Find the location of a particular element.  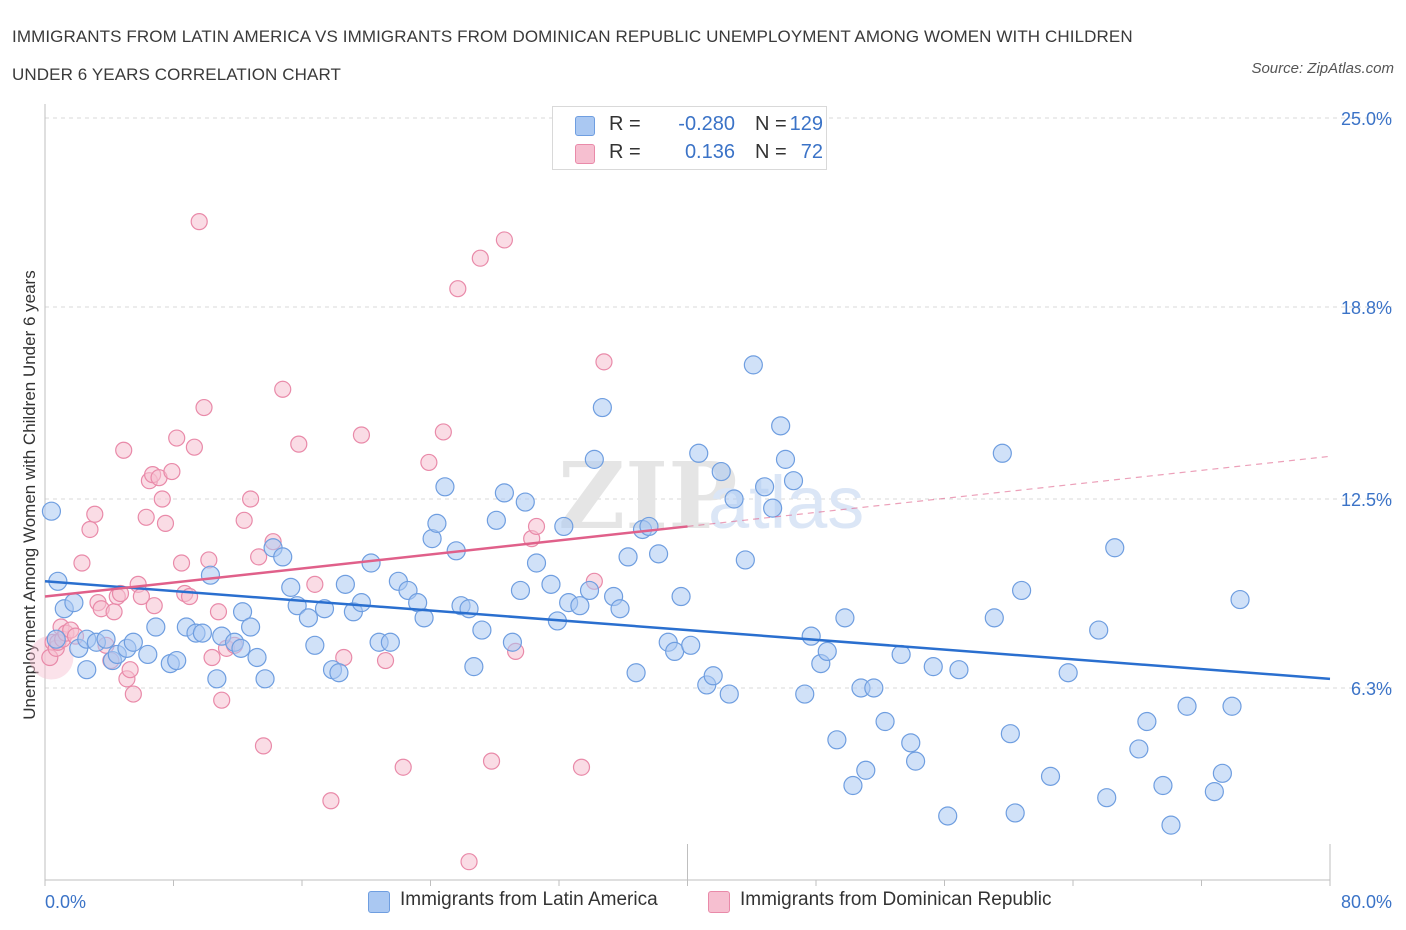

legend-swatch-blue is located at coordinates (379, 902).